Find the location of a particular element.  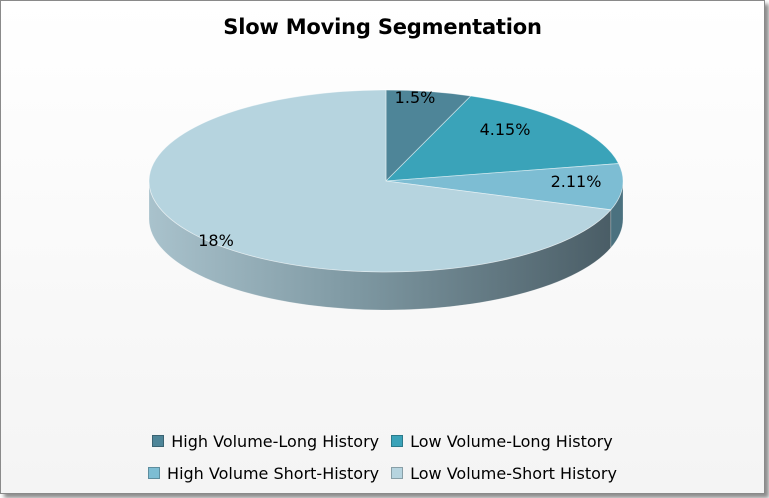

legend-item-low-volume-long-history: Low Volume-Long History is located at coordinates (502, 441).